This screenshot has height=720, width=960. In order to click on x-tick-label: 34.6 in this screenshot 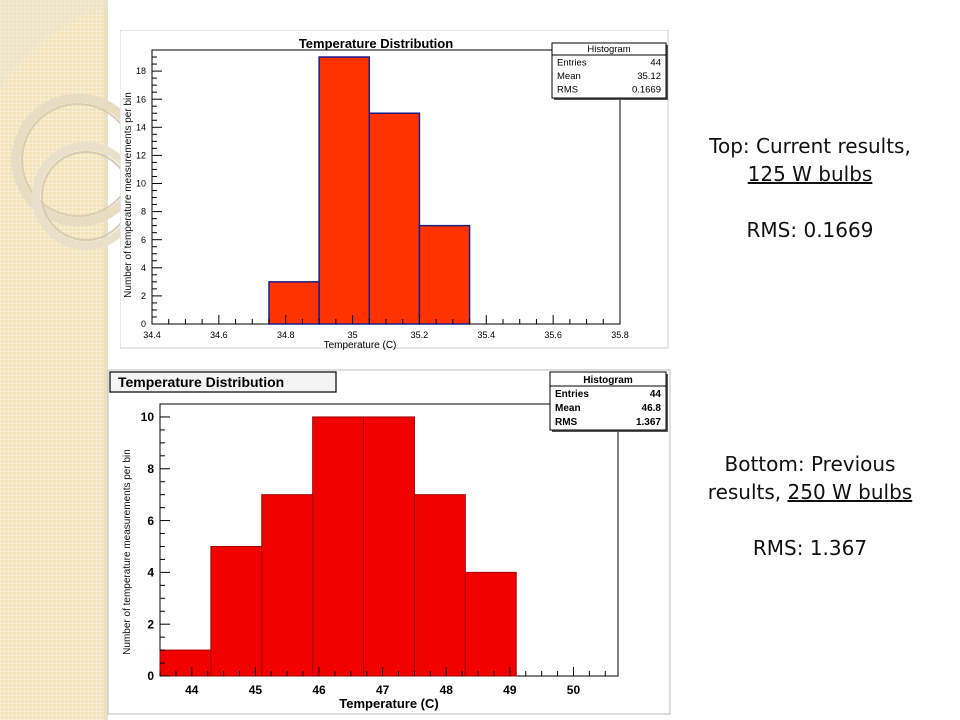, I will do `click(219, 335)`.